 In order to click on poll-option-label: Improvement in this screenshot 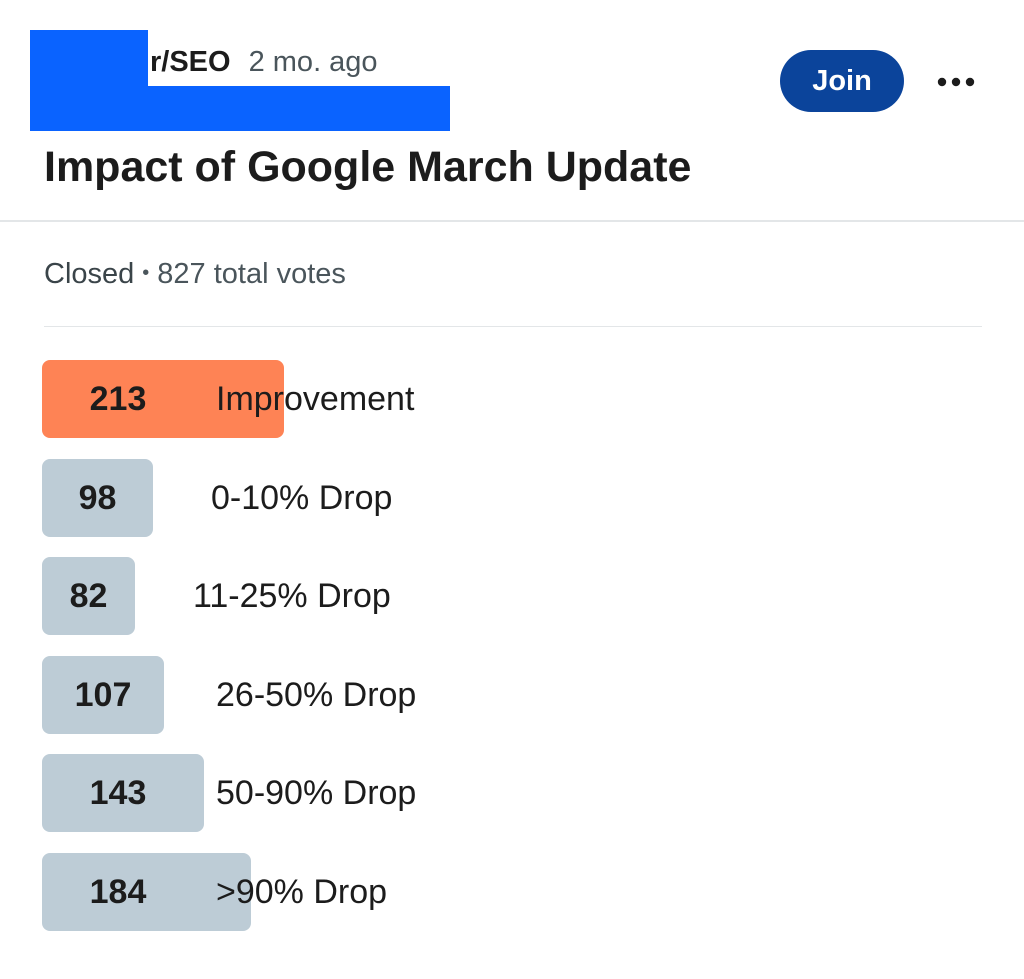, I will do `click(315, 399)`.